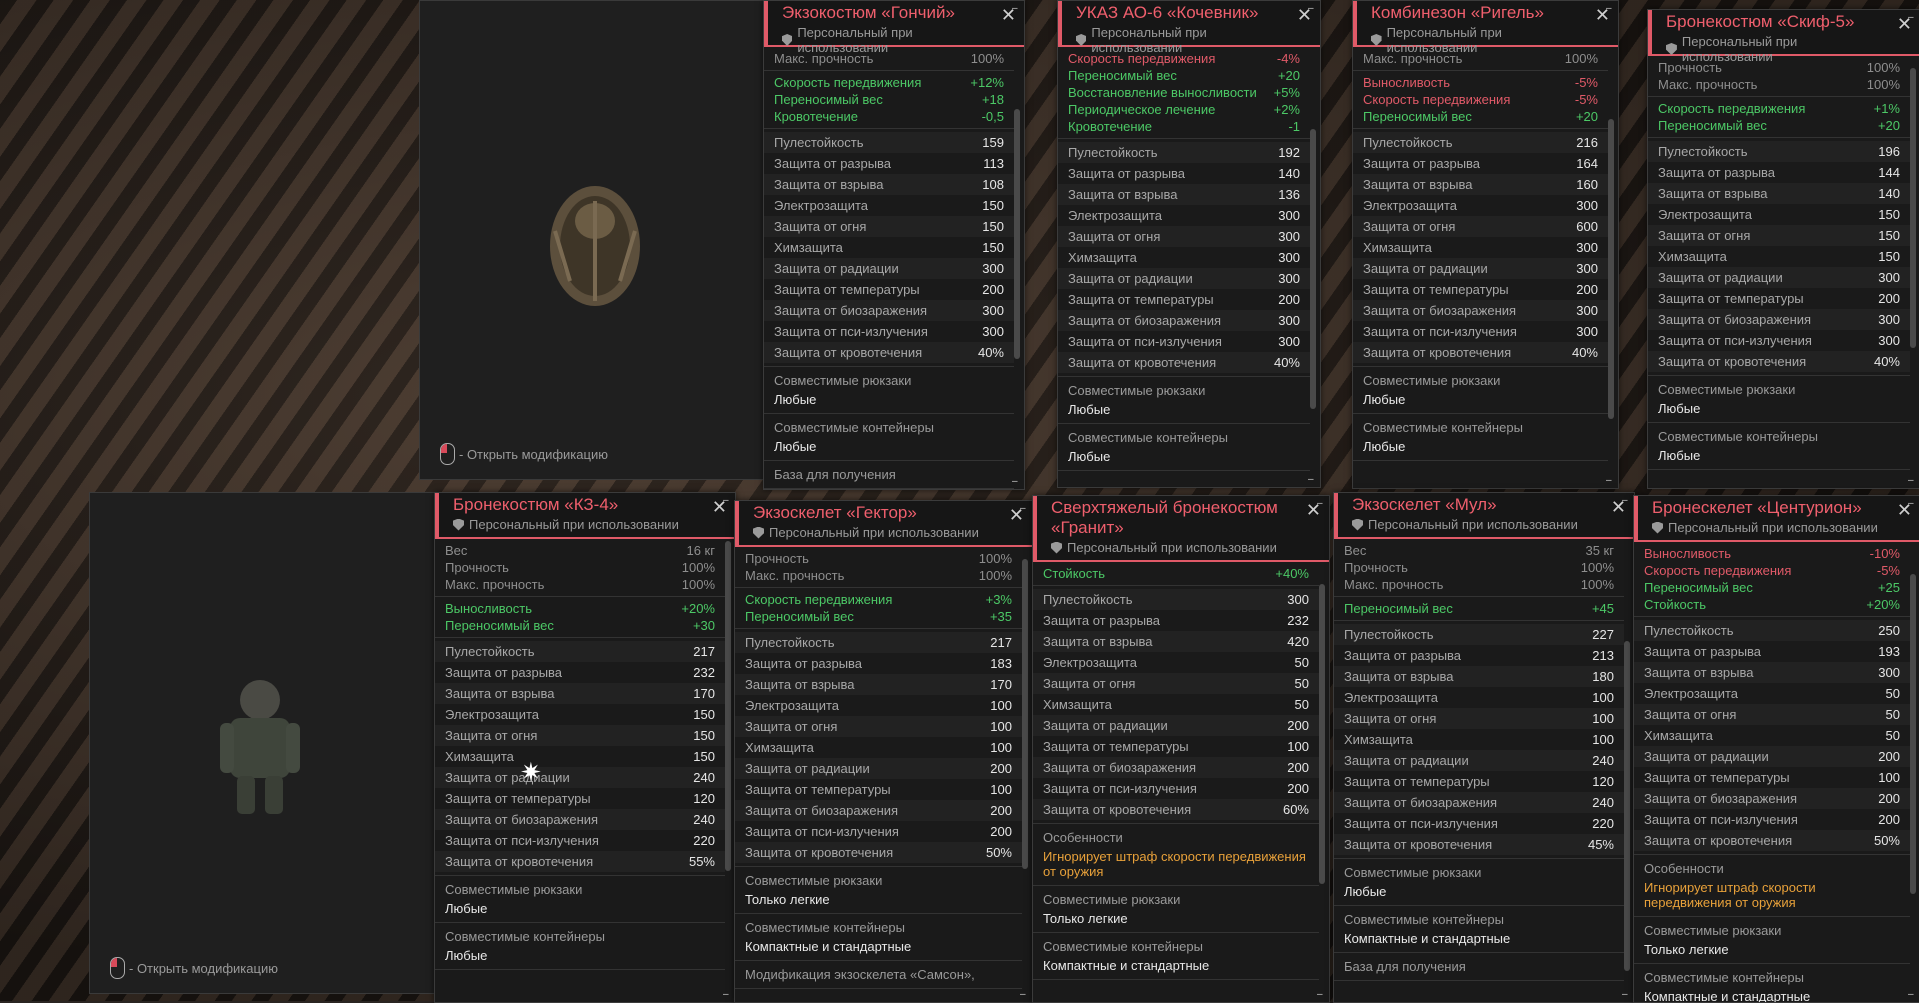 The width and height of the screenshot is (1919, 1003). Describe the element at coordinates (819, 599) in the screenshot. I see `modifier-name: Скорость передвижения` at that location.